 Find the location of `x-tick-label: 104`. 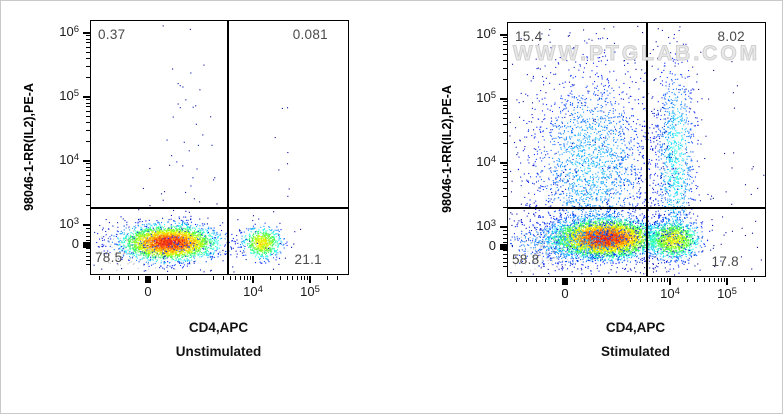

x-tick-label: 104 is located at coordinates (670, 293).